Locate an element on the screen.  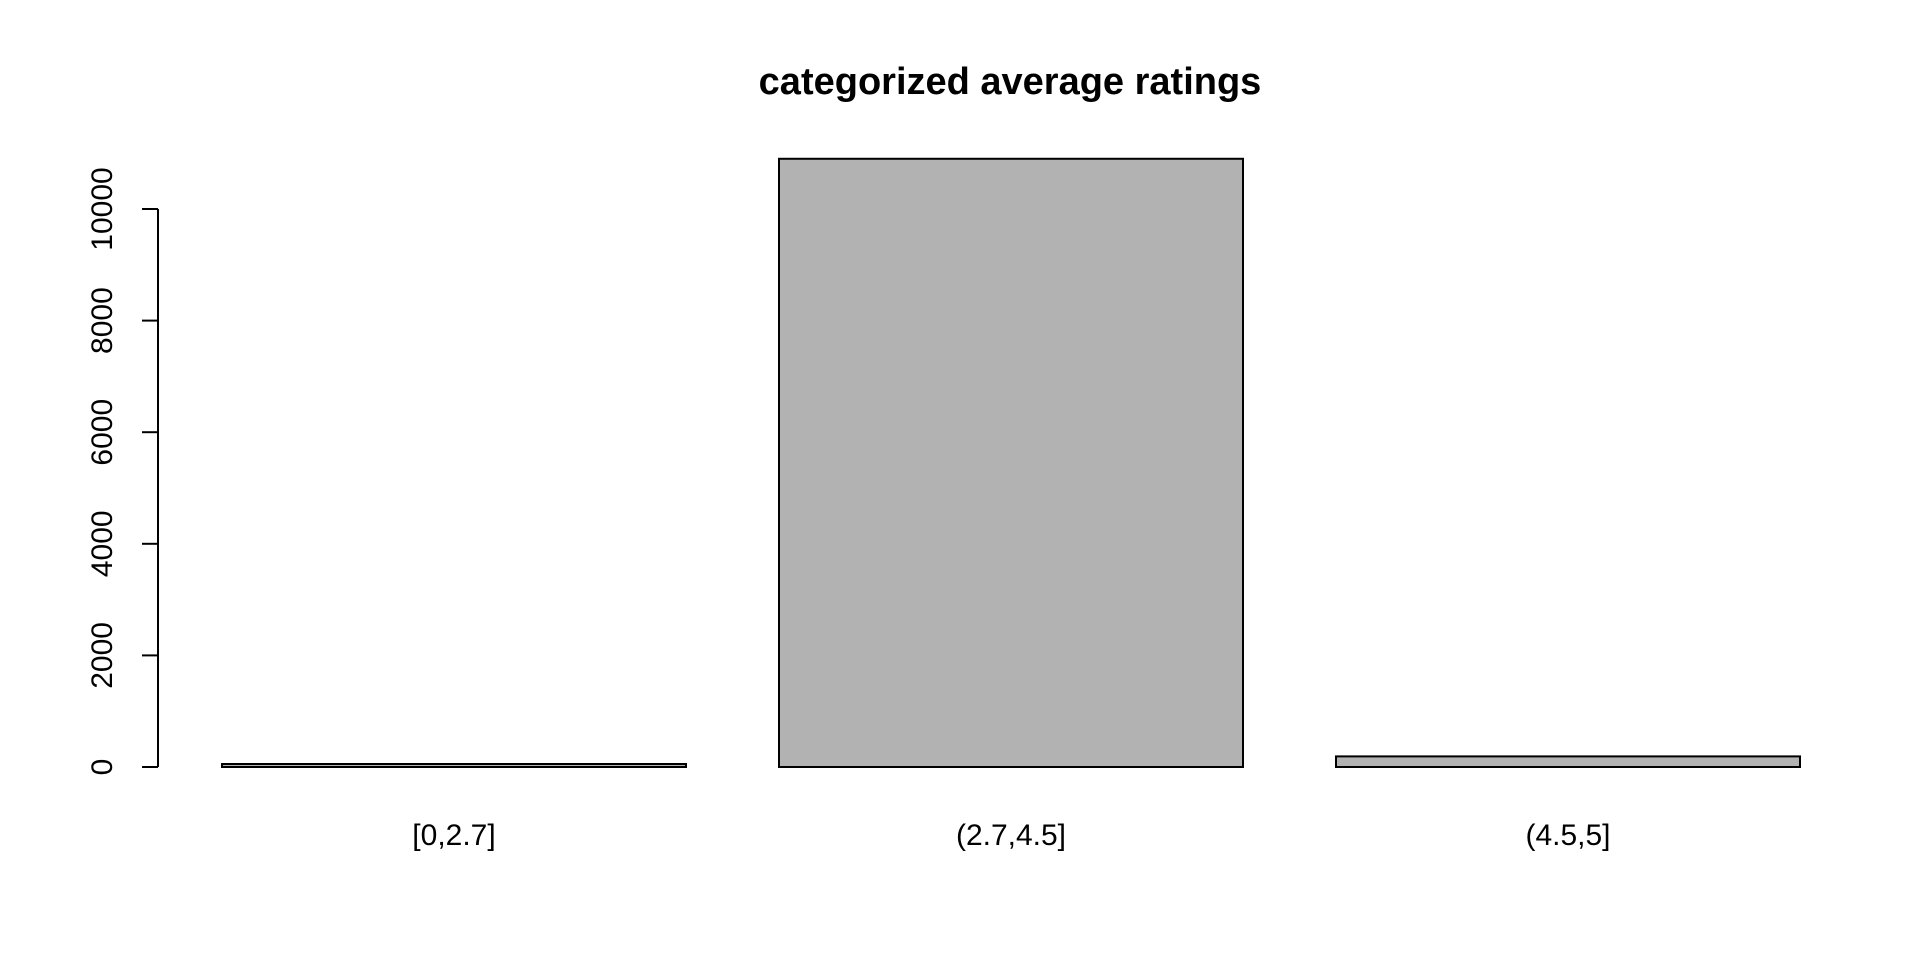
y-tick-label: 6000 is located at coordinates (102, 432).